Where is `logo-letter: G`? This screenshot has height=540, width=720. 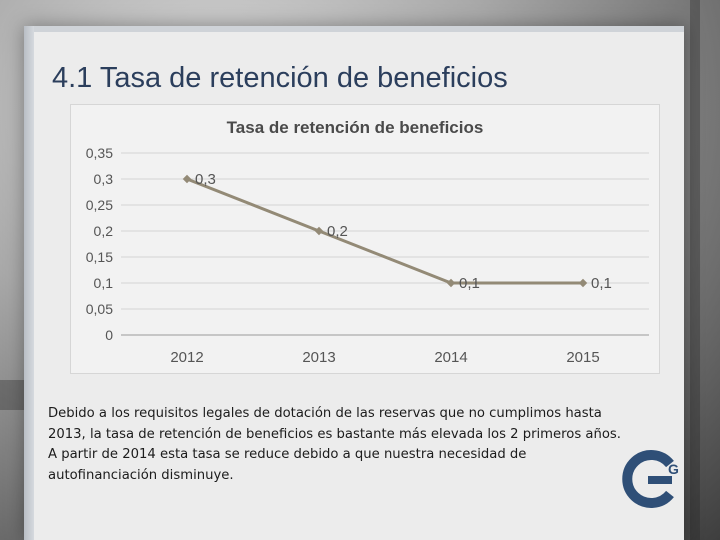
logo-letter: G is located at coordinates (673, 469).